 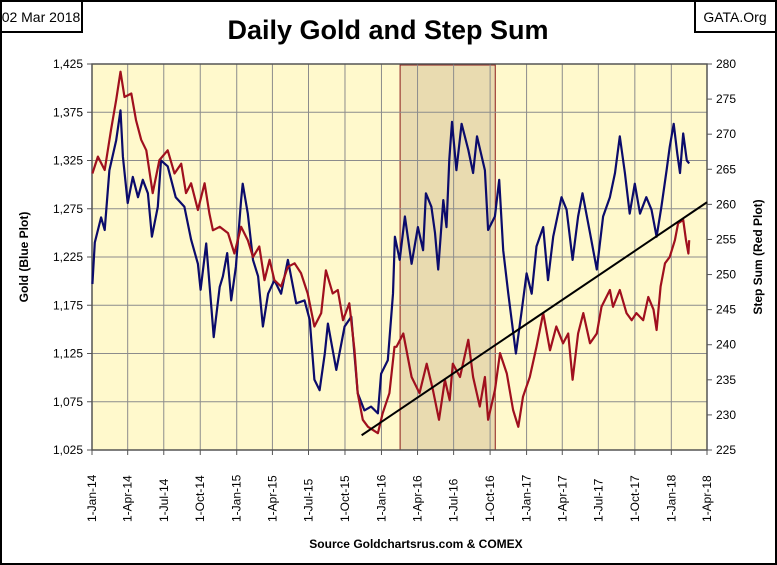 I want to click on y-tick-label: 1,125, so click(x=68, y=354).